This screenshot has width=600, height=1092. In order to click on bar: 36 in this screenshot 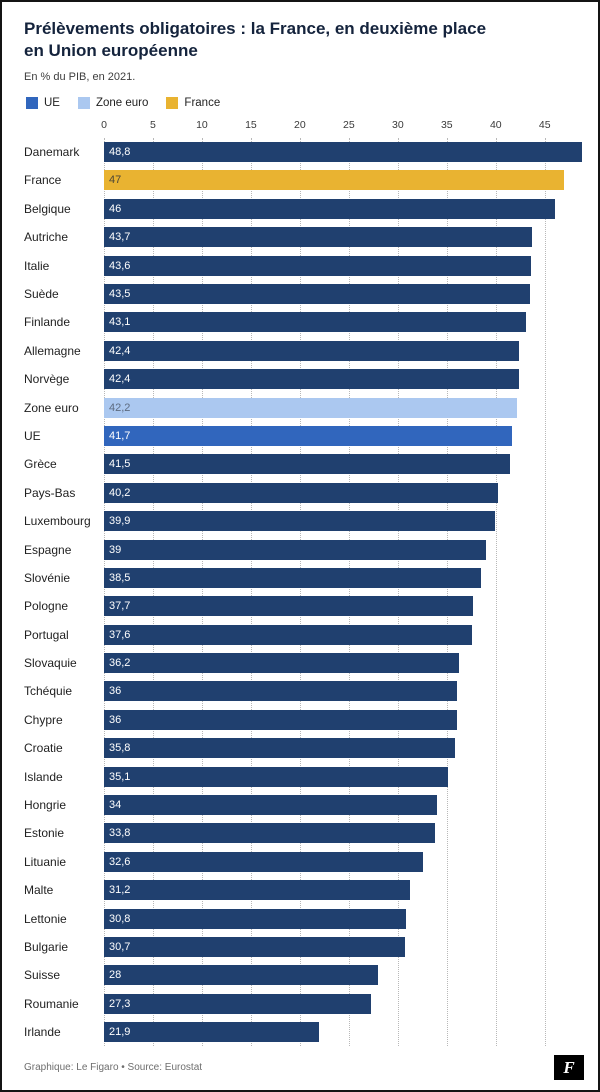, I will do `click(280, 691)`.